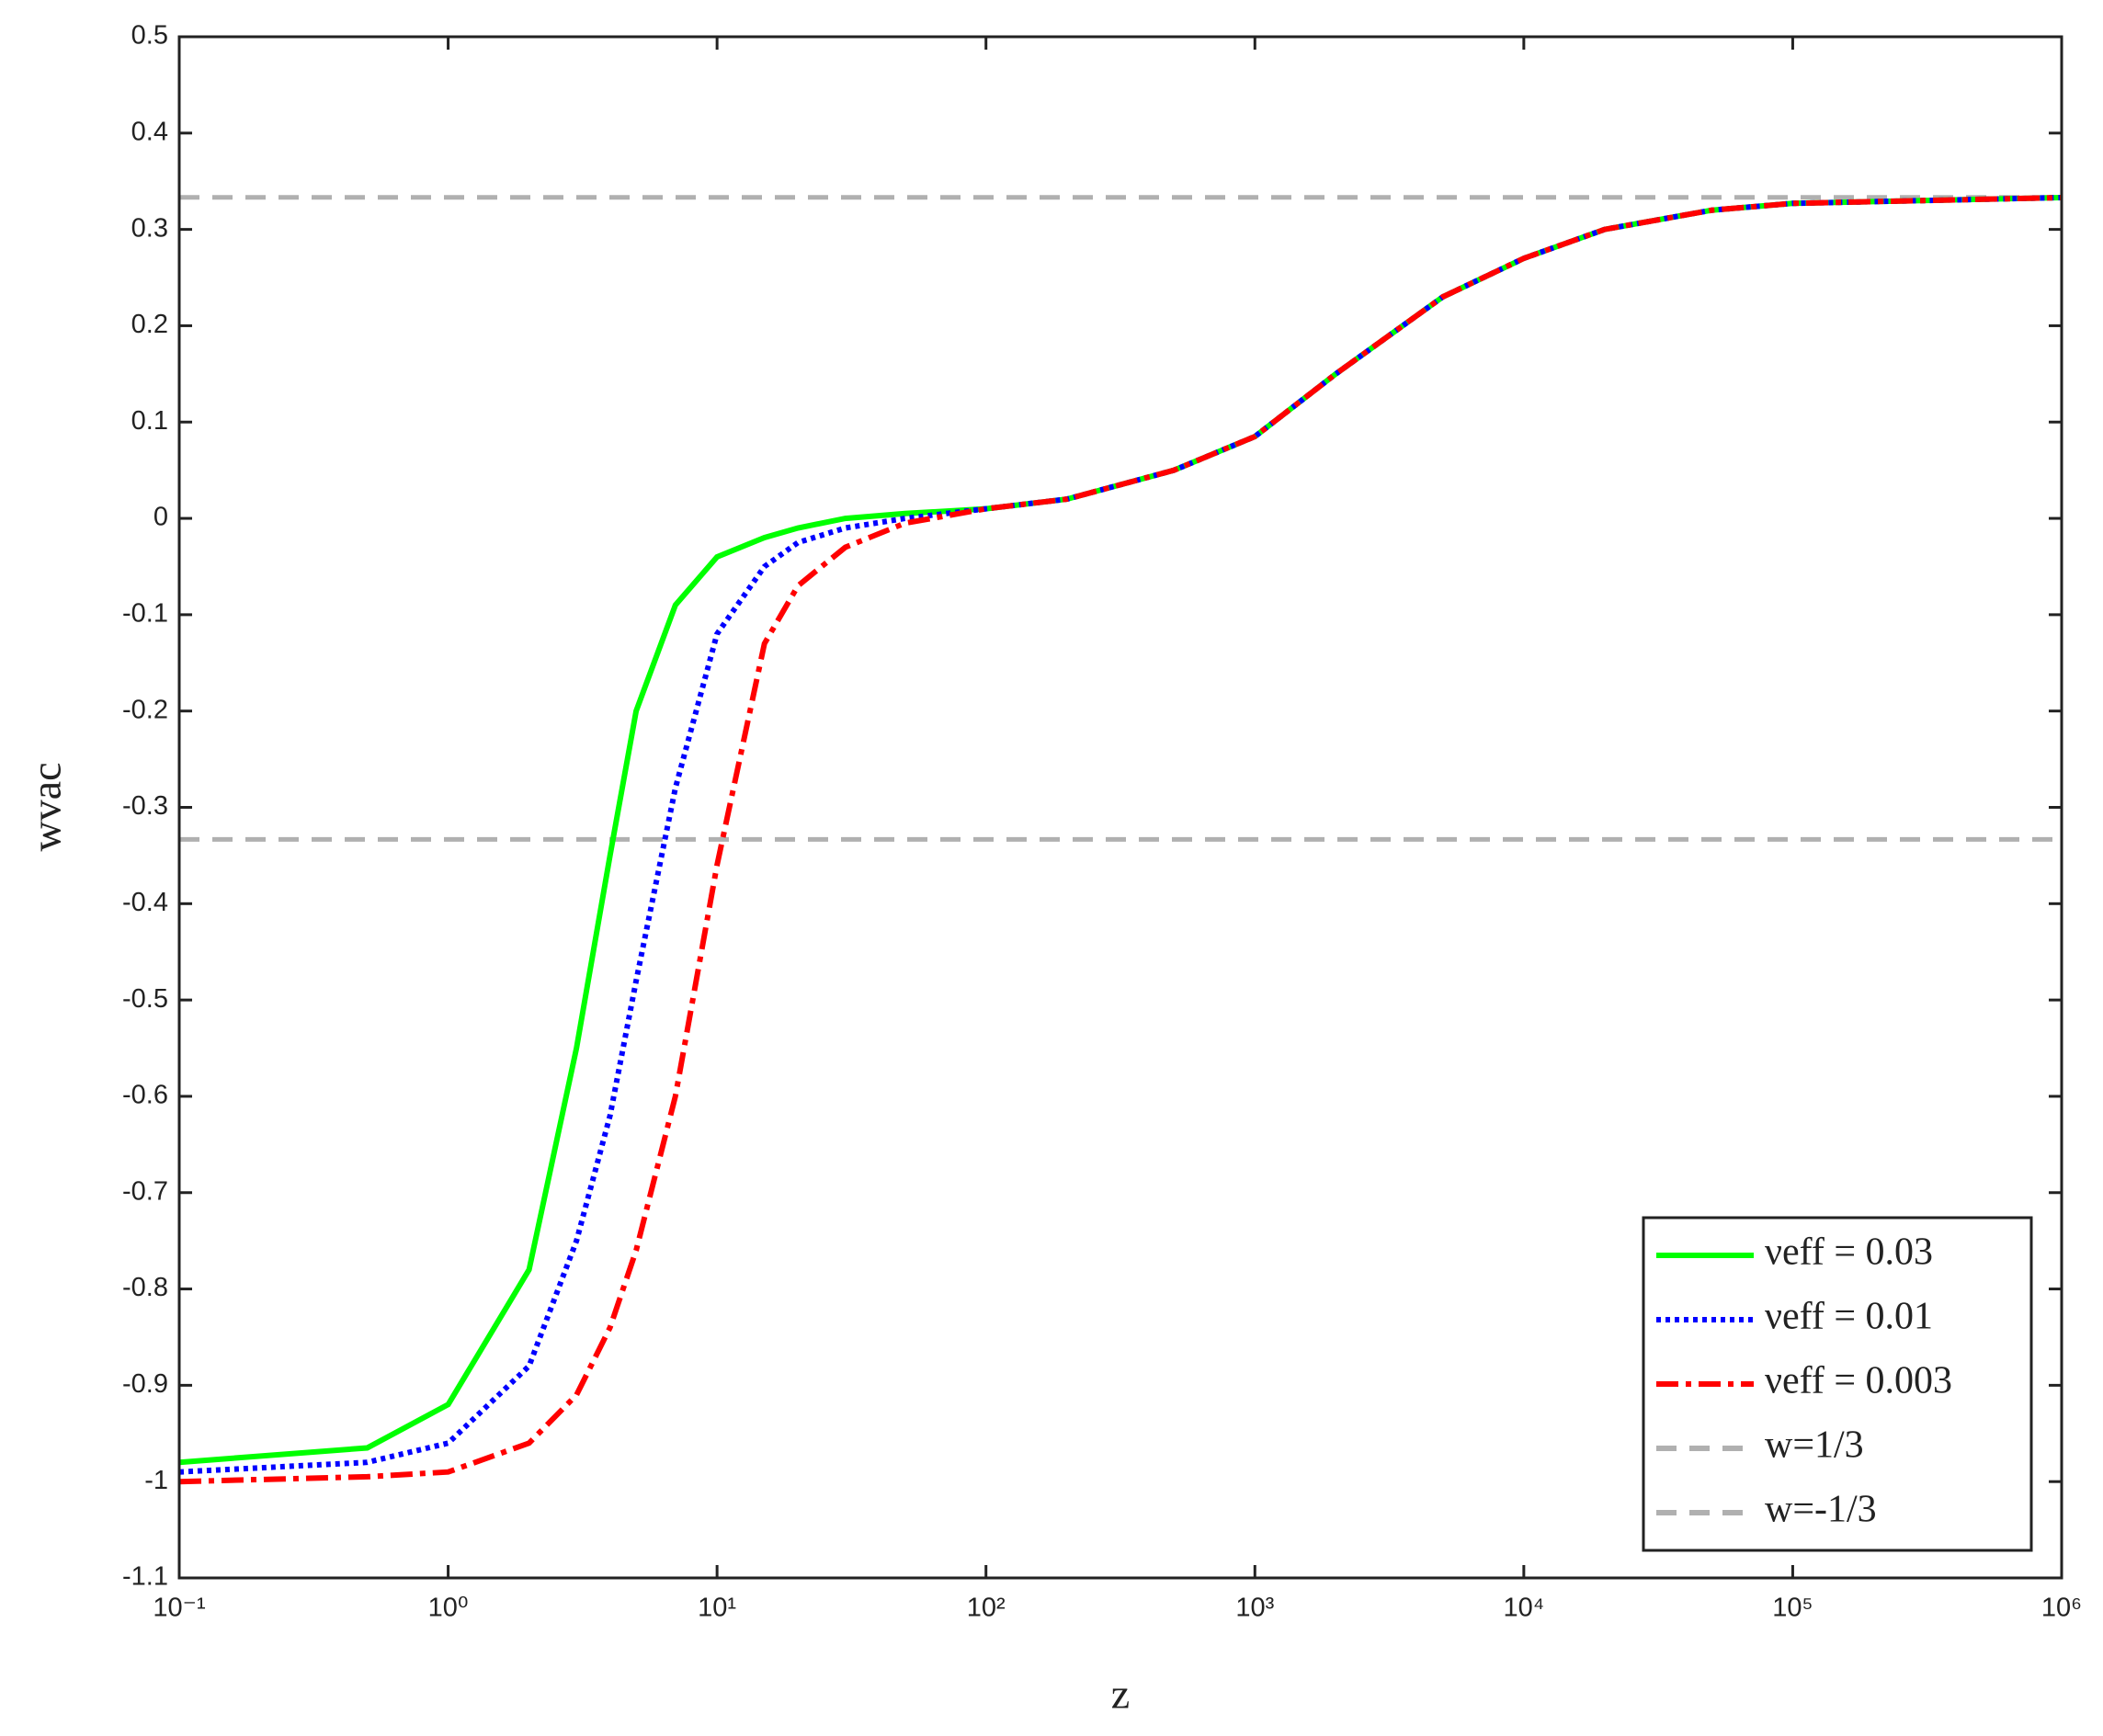 This screenshot has height=1736, width=2103. I want to click on y-tick-label: -0.6, so click(145, 1095).